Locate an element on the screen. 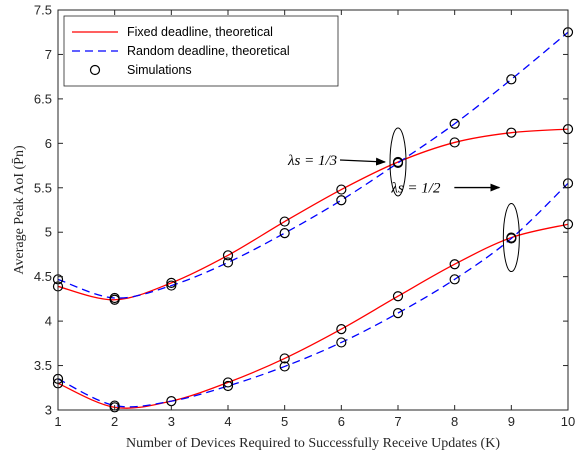 The width and height of the screenshot is (576, 455). x-tick-label: 7 is located at coordinates (397, 421).